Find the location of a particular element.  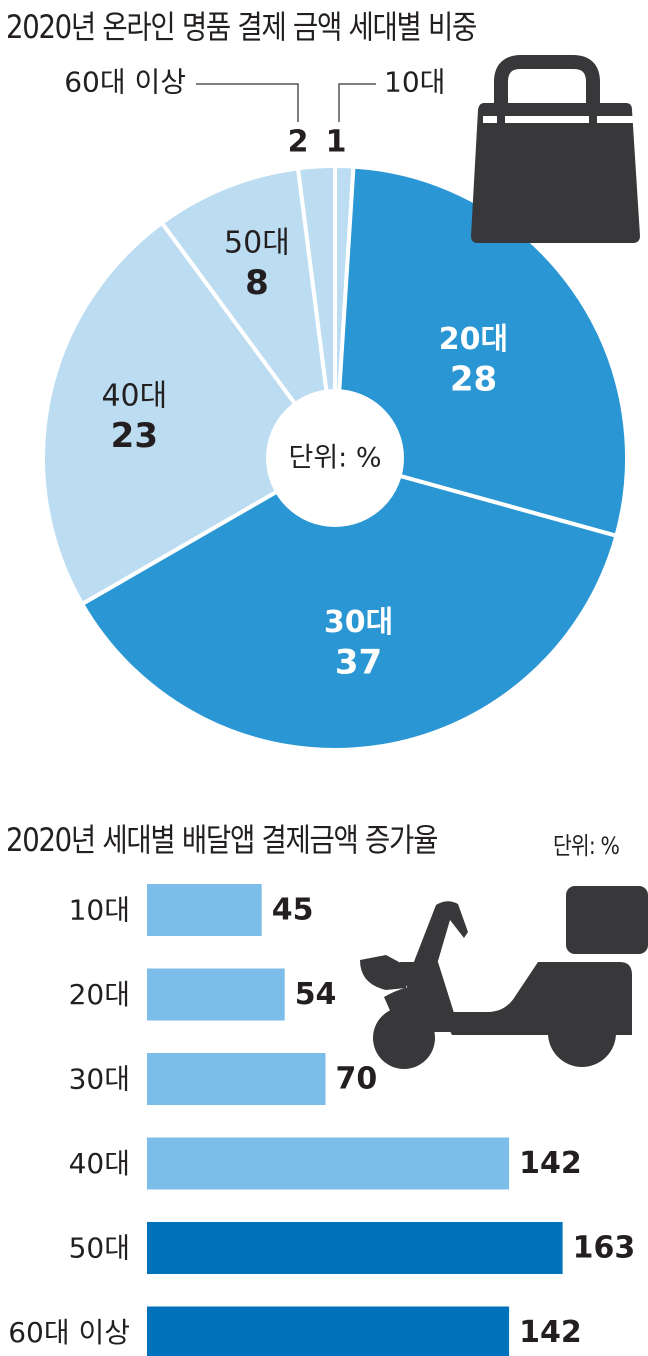

bar-value-label: 54 is located at coordinates (316, 994).